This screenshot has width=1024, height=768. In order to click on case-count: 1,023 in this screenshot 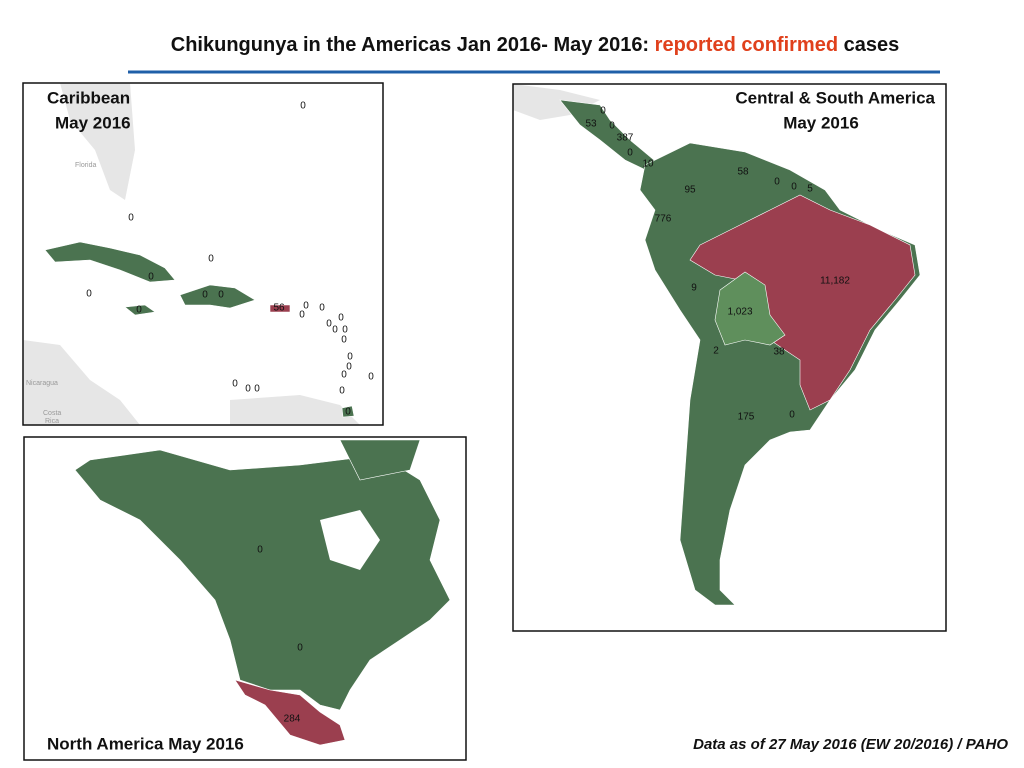, I will do `click(739, 312)`.